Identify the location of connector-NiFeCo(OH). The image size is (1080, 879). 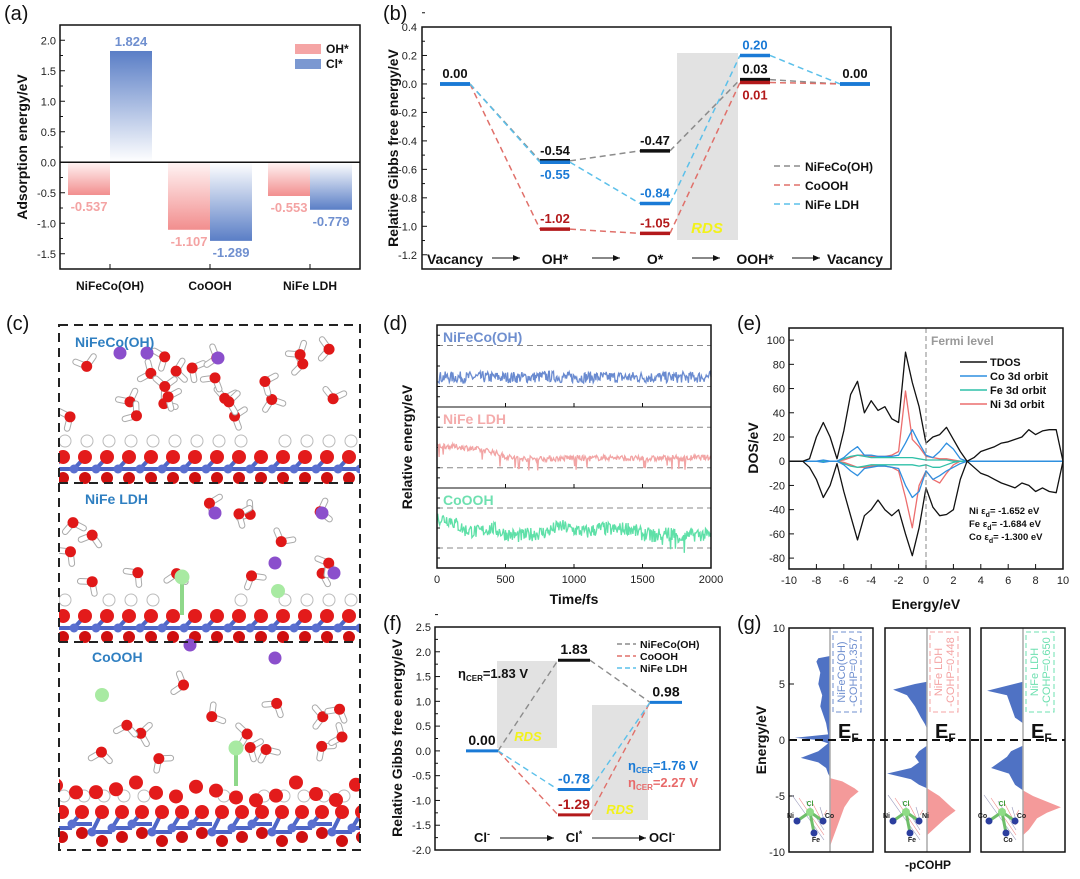
(805, 81).